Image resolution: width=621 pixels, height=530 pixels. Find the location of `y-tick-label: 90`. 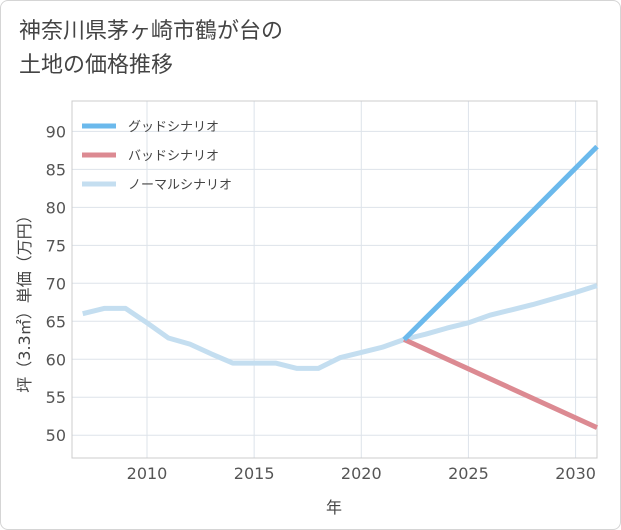

y-tick-label: 90 is located at coordinates (56, 131).